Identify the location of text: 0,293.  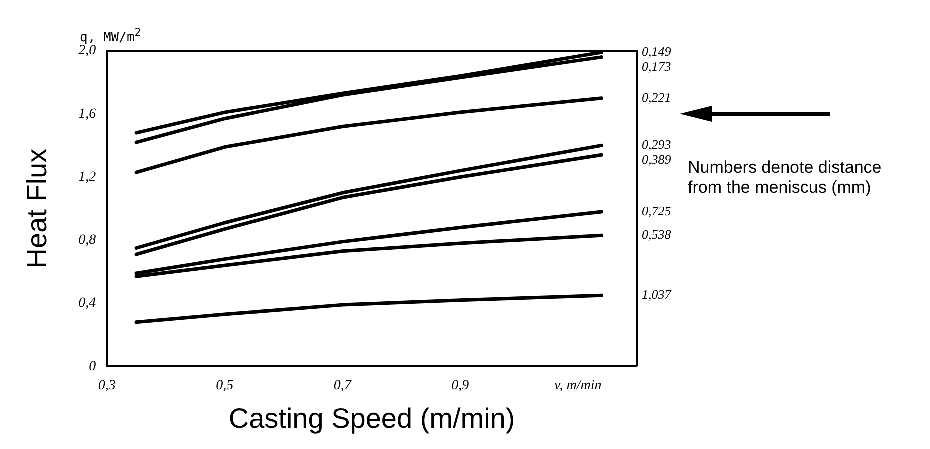
(657, 144).